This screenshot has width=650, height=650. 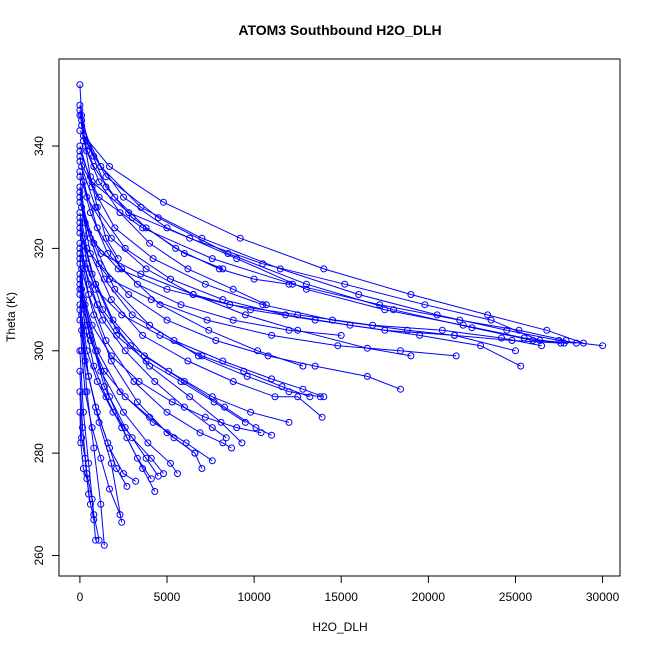 I want to click on y-axis: 260 280 300 320 340, so click(x=45, y=351).